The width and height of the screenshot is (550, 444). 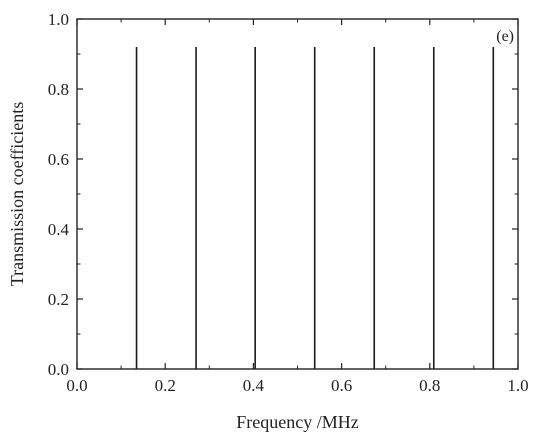 What do you see at coordinates (58, 299) in the screenshot?
I see `y-tick-label: 0.2` at bounding box center [58, 299].